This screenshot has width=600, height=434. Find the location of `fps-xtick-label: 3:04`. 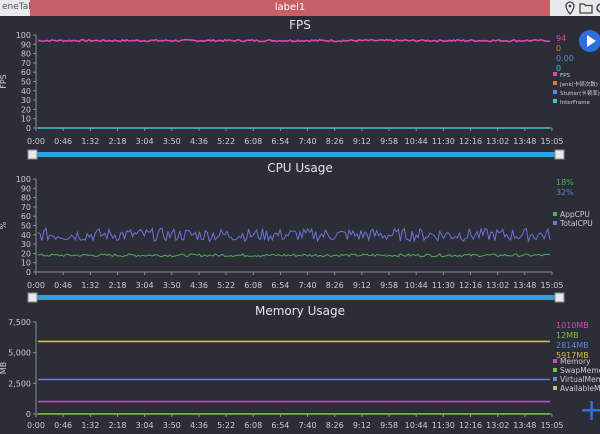

fps-xtick-label: 3:04 is located at coordinates (145, 141).